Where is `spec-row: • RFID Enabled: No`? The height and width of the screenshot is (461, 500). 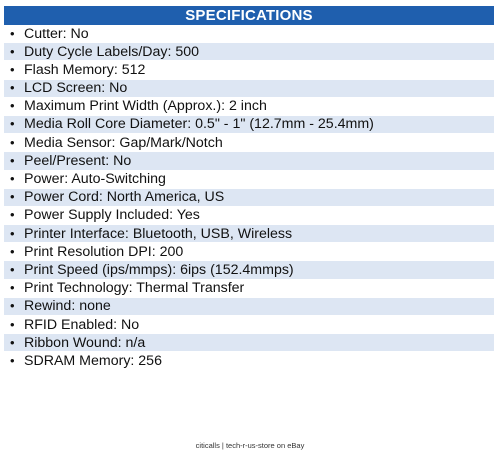
spec-row: • RFID Enabled: No is located at coordinates (249, 325).